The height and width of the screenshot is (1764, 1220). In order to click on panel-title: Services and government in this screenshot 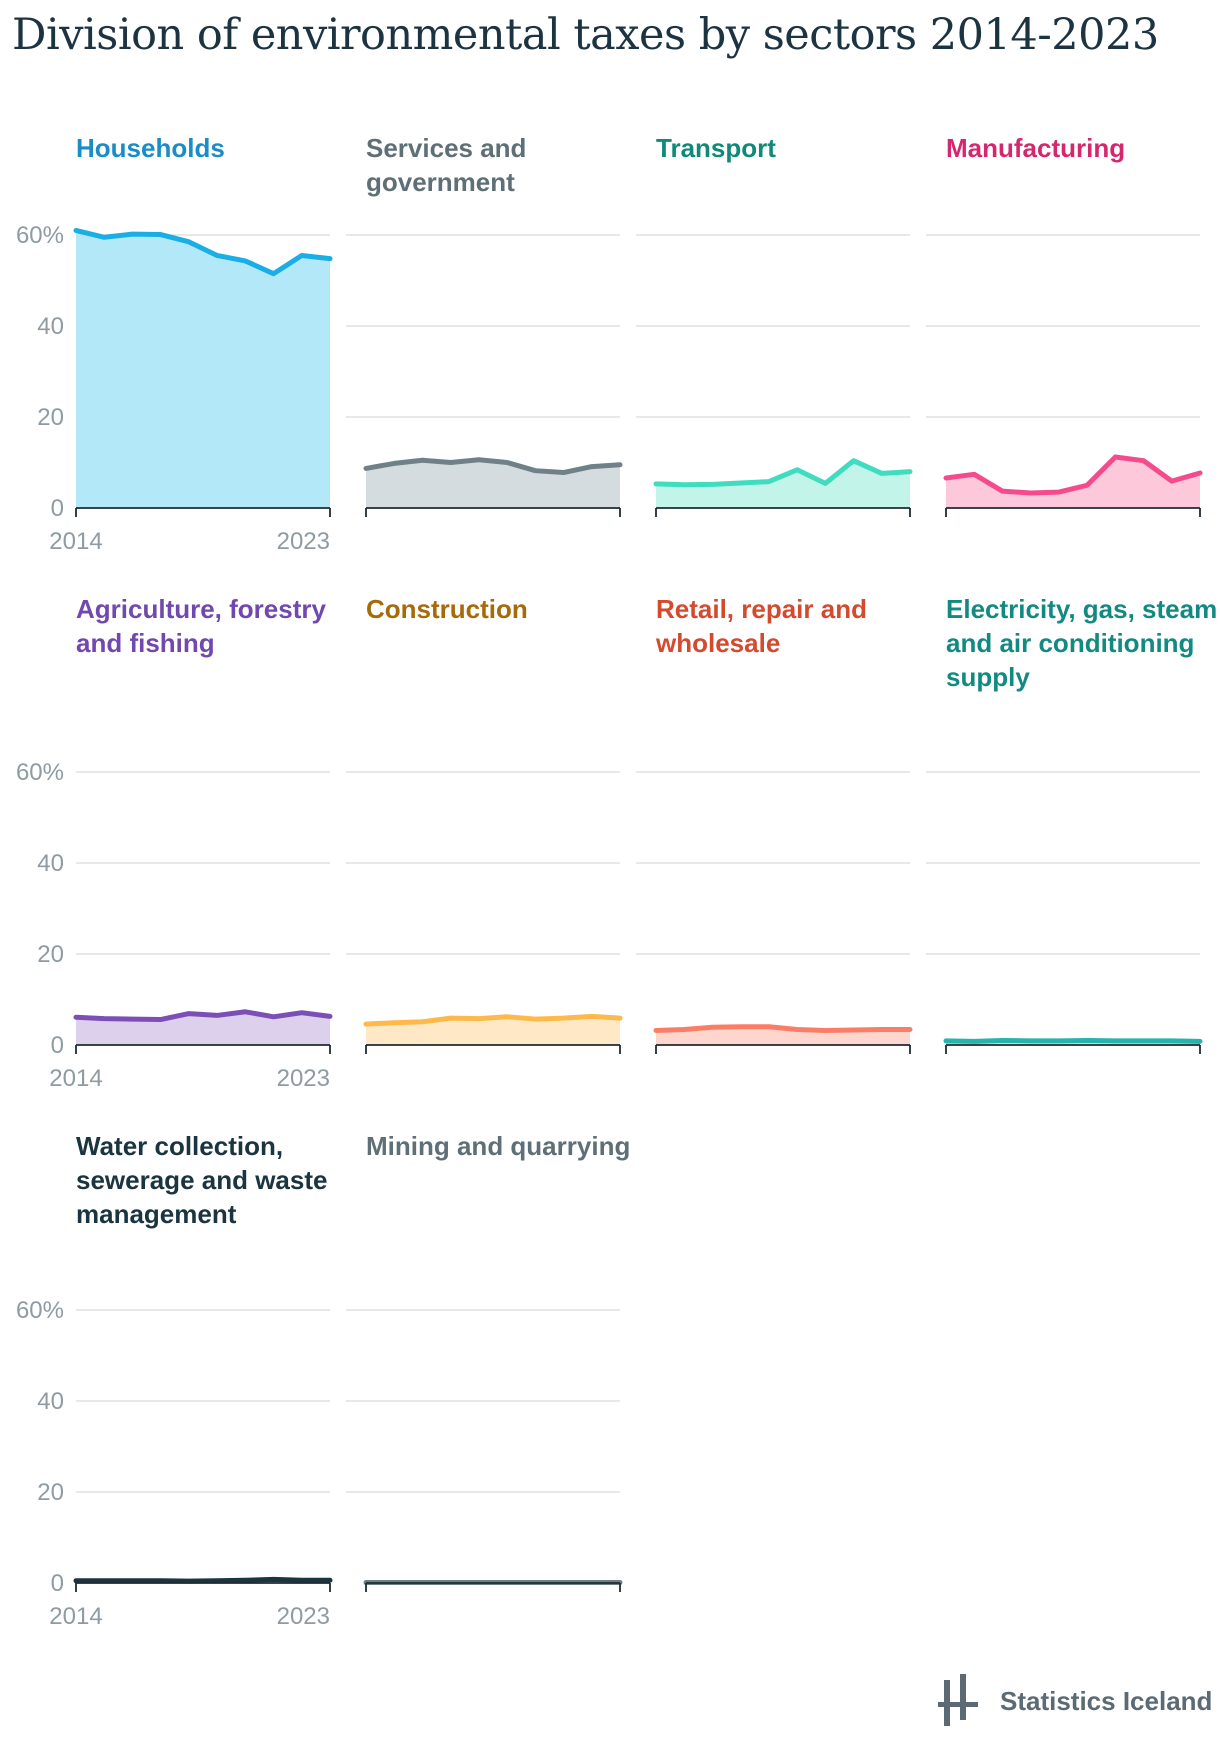, I will do `click(446, 165)`.